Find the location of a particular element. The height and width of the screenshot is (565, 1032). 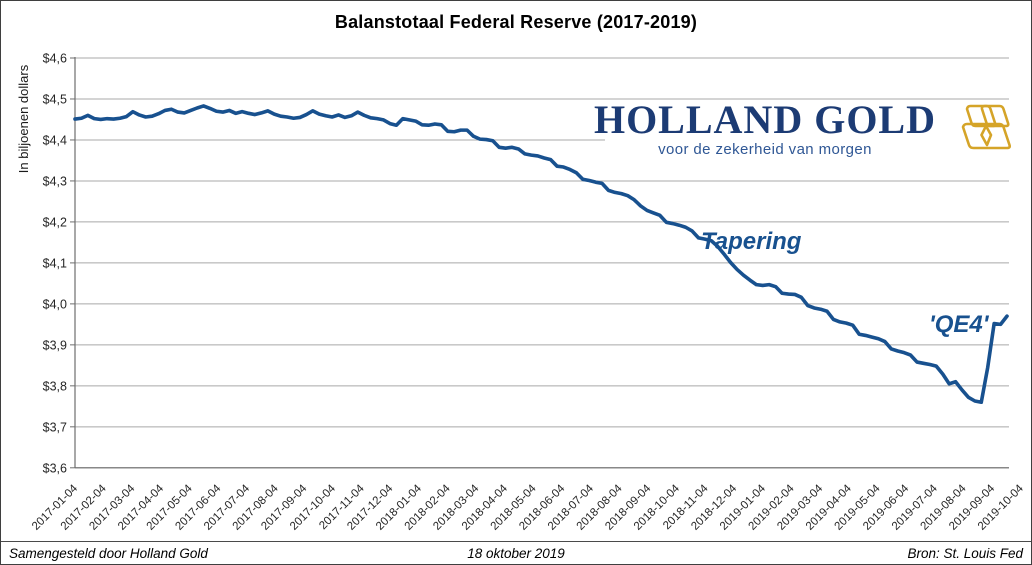

y-tick-label: $4,3 is located at coordinates (55, 181).